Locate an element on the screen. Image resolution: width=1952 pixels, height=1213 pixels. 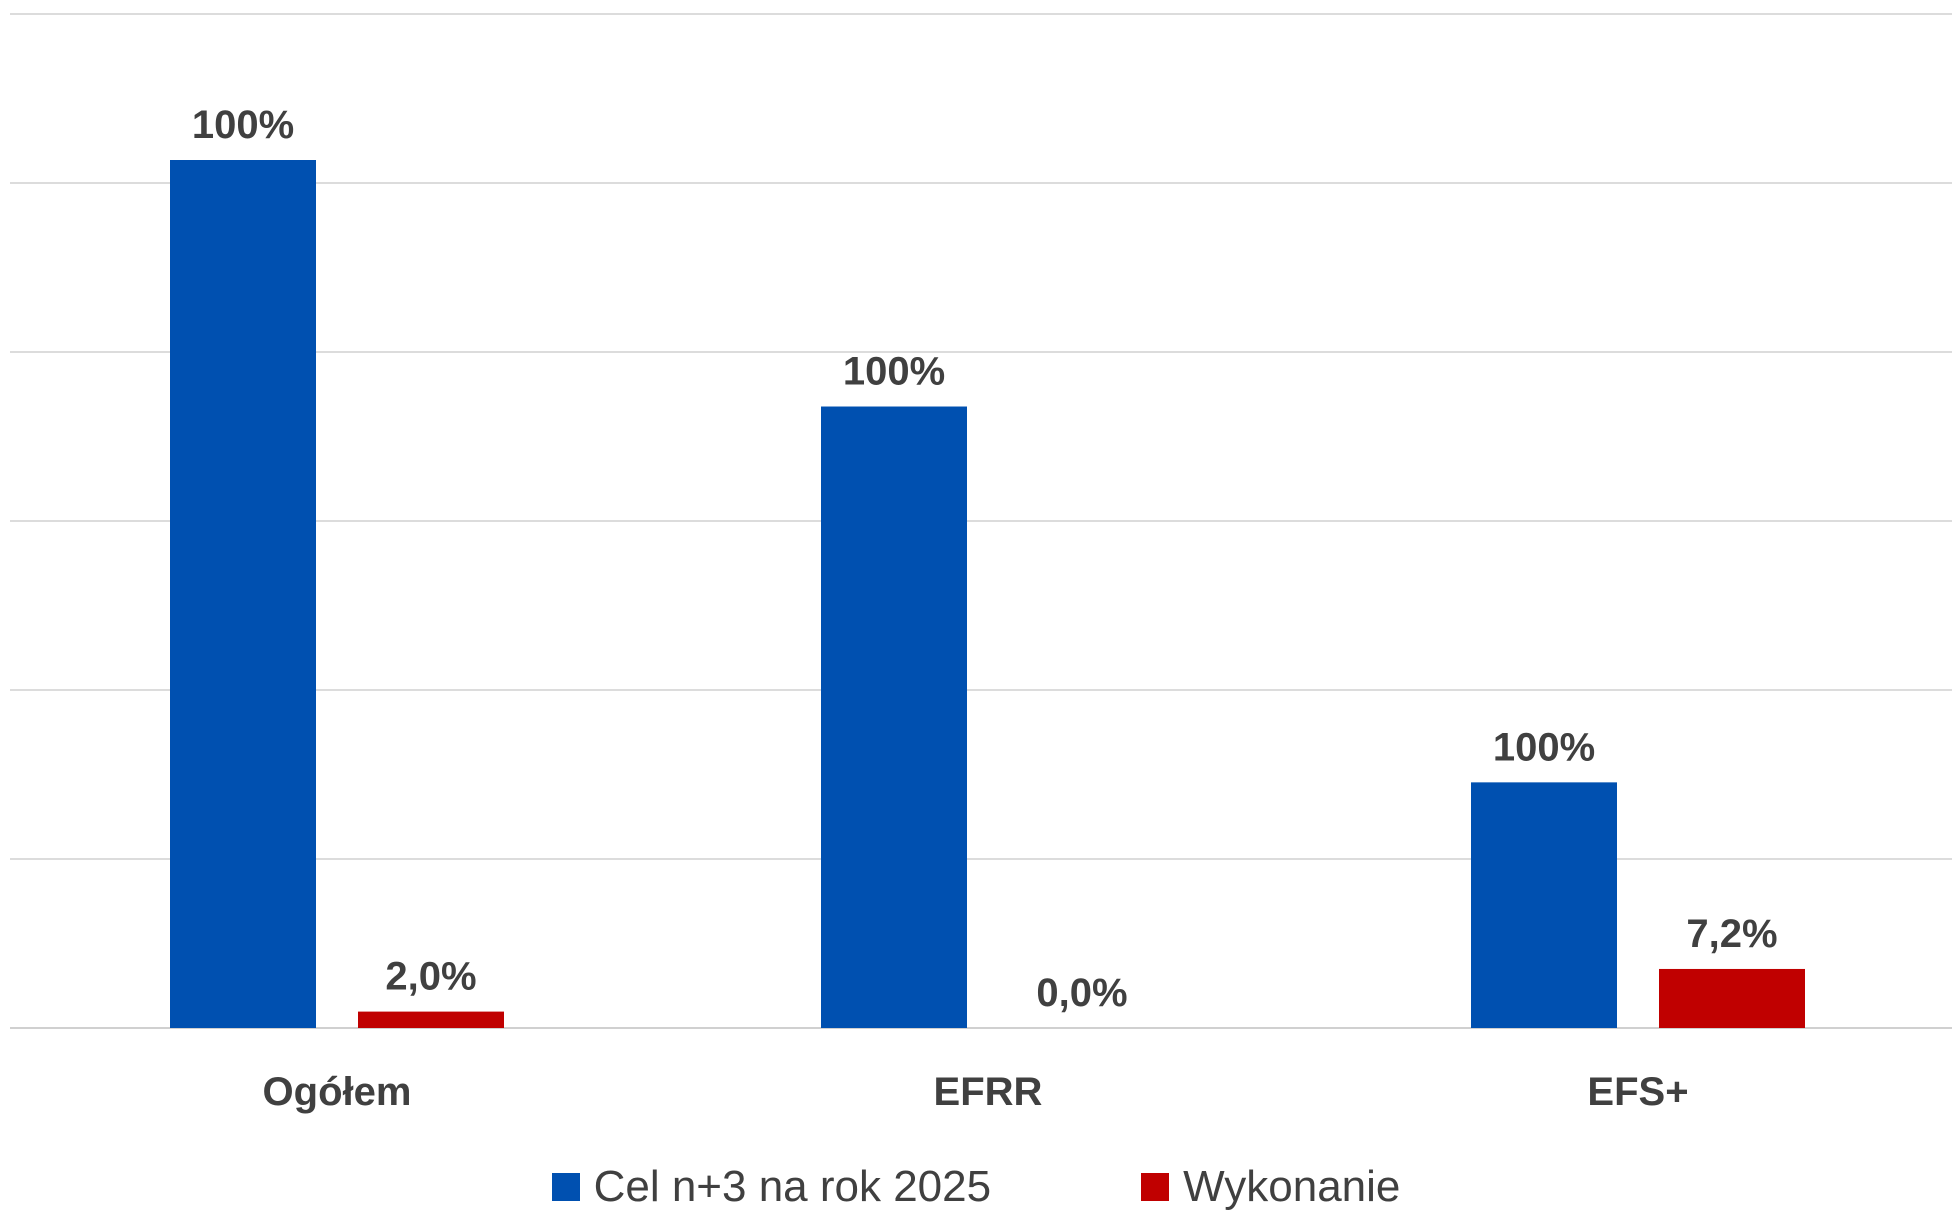
category-label: EFS+ is located at coordinates (1637, 1092).